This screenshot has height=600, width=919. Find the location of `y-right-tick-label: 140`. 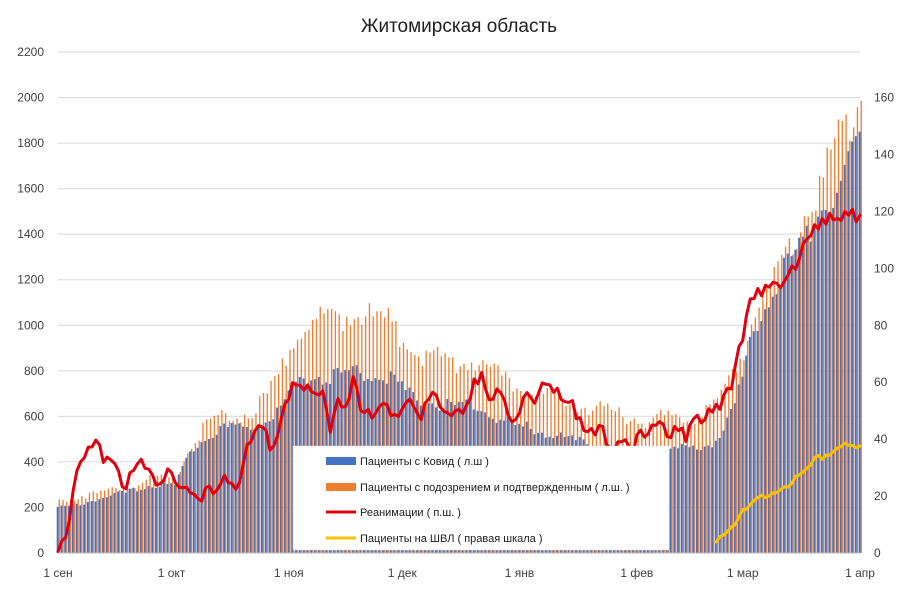

y-right-tick-label: 140 is located at coordinates (884, 154).